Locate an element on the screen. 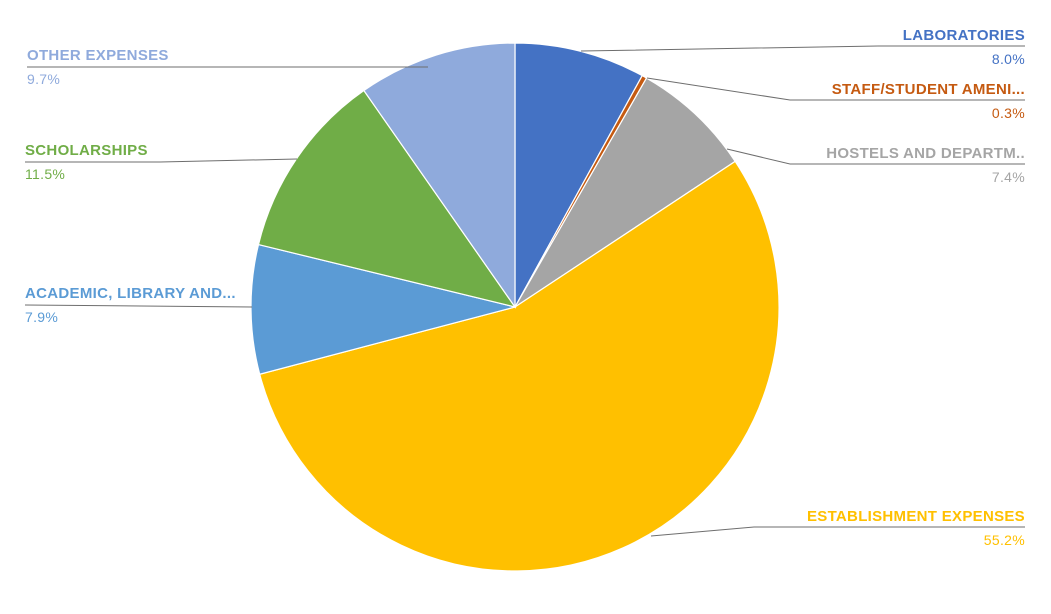 The height and width of the screenshot is (614, 1051). slice-label-hostels-departments: HOSTELS AND DEPARTM.. 7.4% is located at coordinates (925, 165).